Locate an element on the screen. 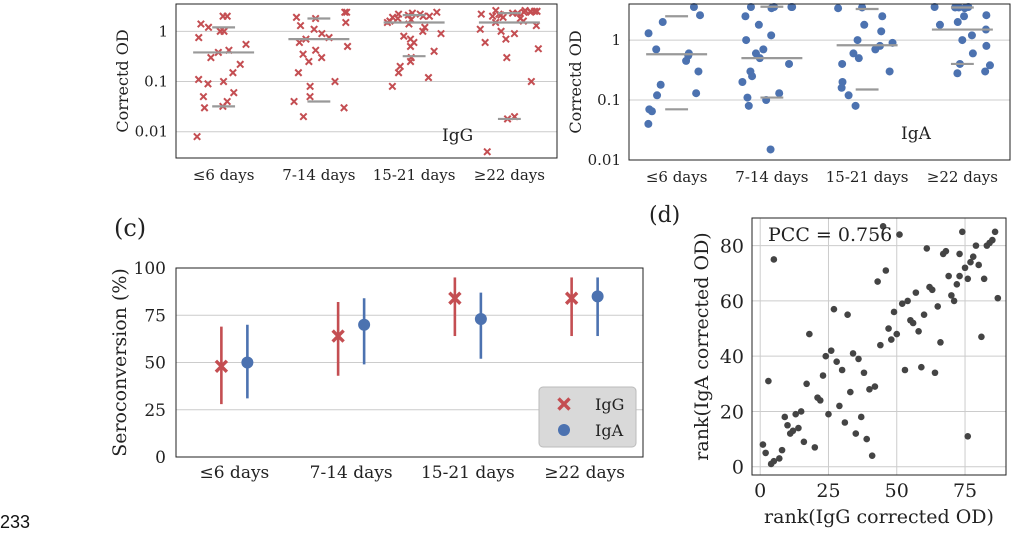  panel-c-point-igg-b is located at coordinates (221, 366).